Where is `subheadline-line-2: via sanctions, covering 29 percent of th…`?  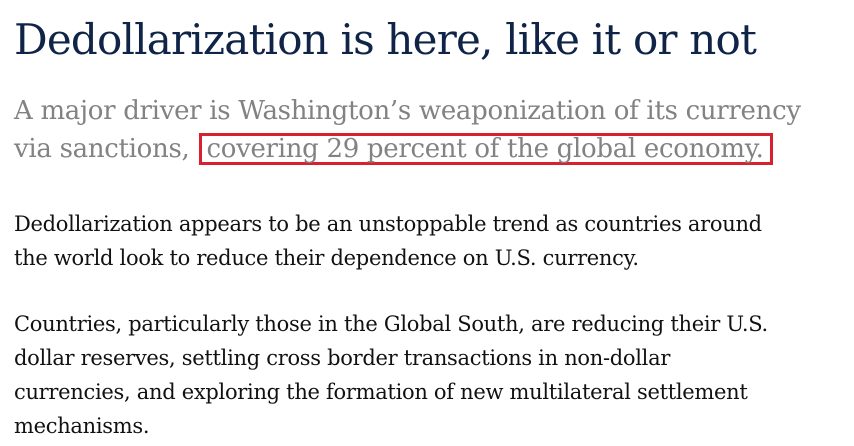
subheadline-line-2: via sanctions, covering 29 percent of th… is located at coordinates (432, 149).